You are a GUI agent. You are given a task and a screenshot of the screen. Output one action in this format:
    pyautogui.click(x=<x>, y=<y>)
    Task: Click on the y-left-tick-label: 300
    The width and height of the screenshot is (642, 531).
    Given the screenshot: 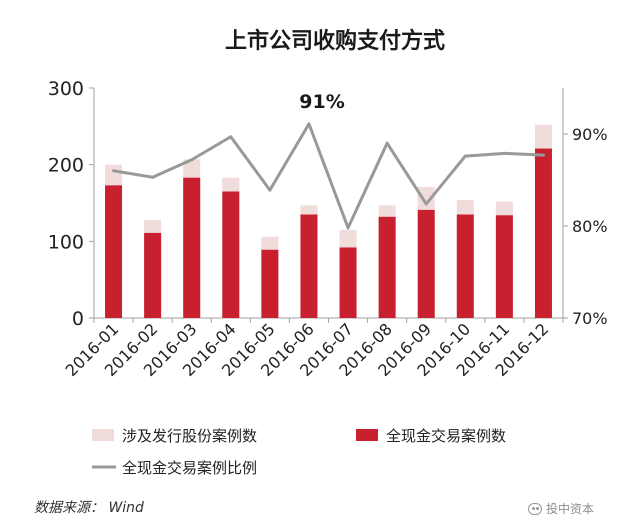 What is the action you would take?
    pyautogui.click(x=66, y=89)
    